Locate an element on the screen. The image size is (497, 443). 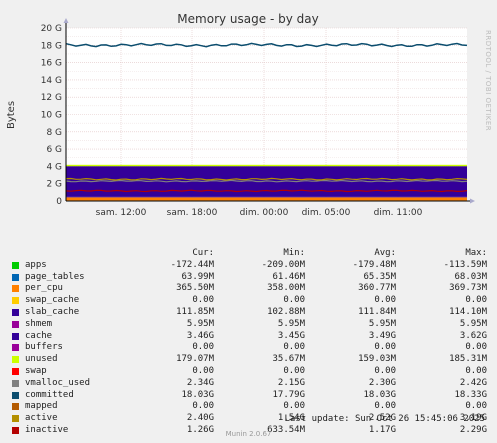
legend-avg: -179.48M is located at coordinates (374, 264).